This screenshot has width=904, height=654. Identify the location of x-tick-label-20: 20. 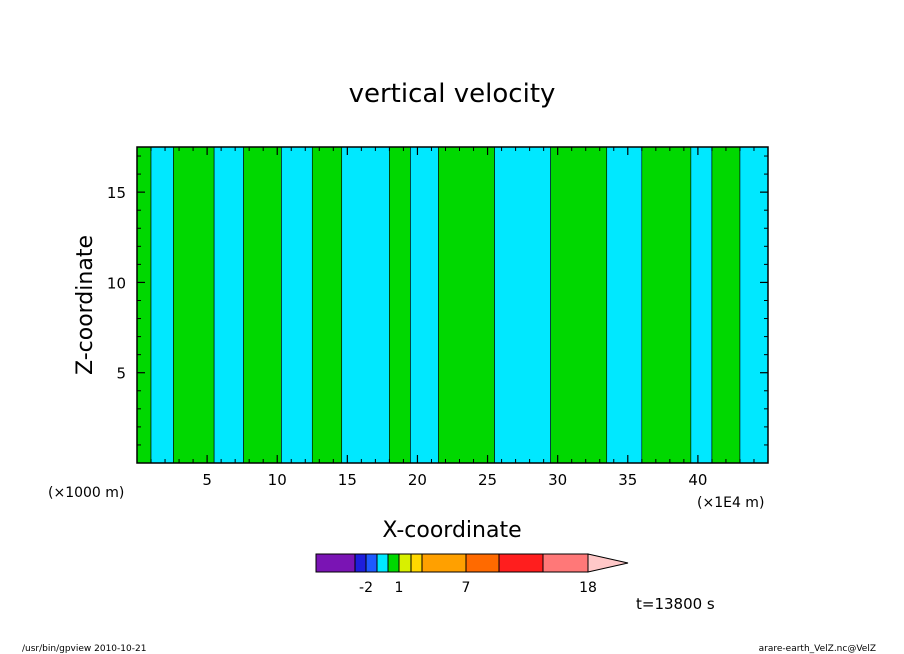
(417, 480).